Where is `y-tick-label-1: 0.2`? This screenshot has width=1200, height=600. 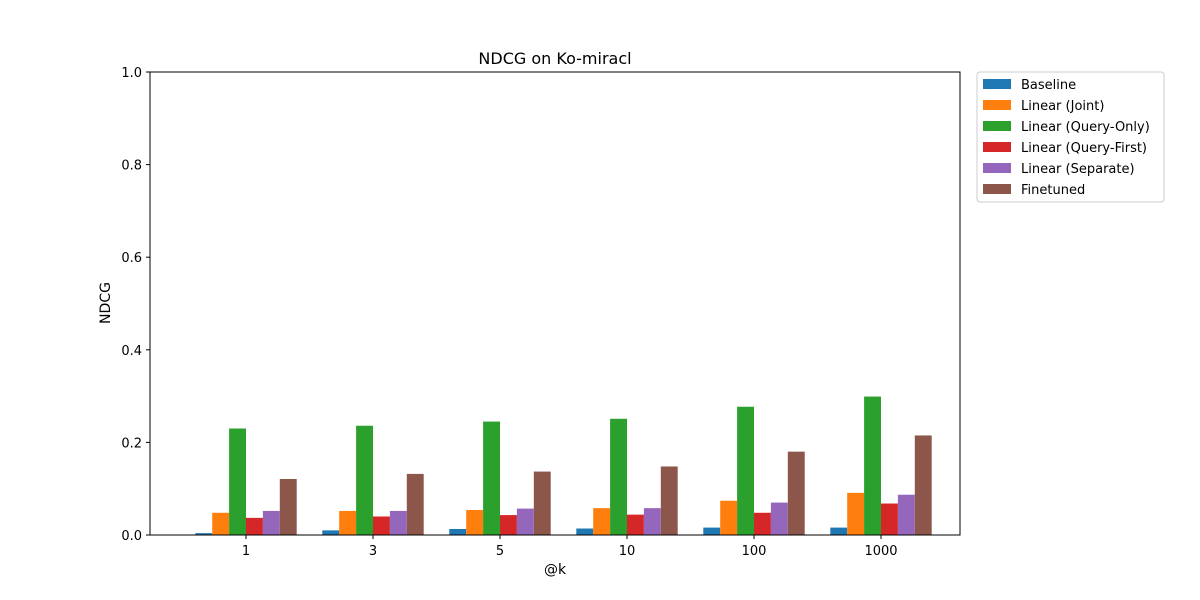
y-tick-label-1: 0.2 is located at coordinates (131, 443).